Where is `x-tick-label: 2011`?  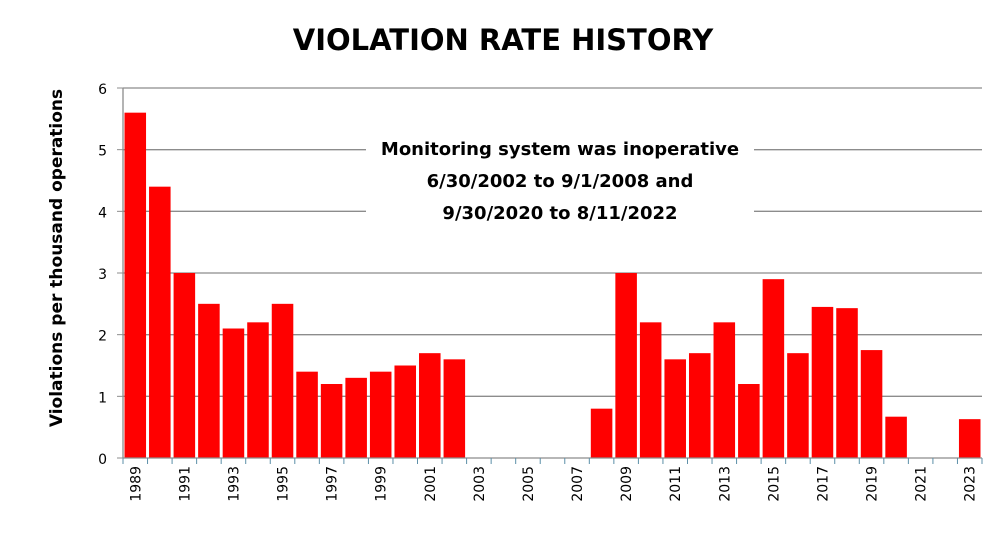 x-tick-label: 2011 is located at coordinates (676, 484).